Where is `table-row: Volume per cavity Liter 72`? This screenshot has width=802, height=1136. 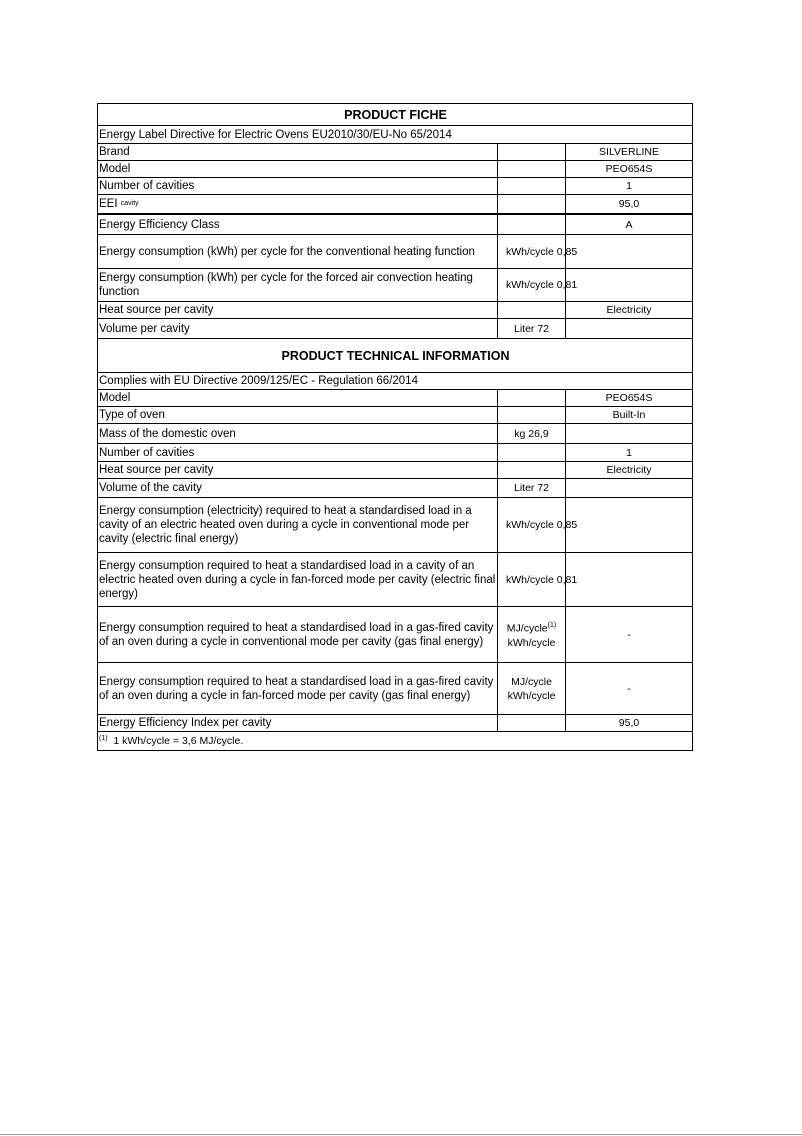
table-row: Volume per cavity Liter 72 is located at coordinates (395, 329).